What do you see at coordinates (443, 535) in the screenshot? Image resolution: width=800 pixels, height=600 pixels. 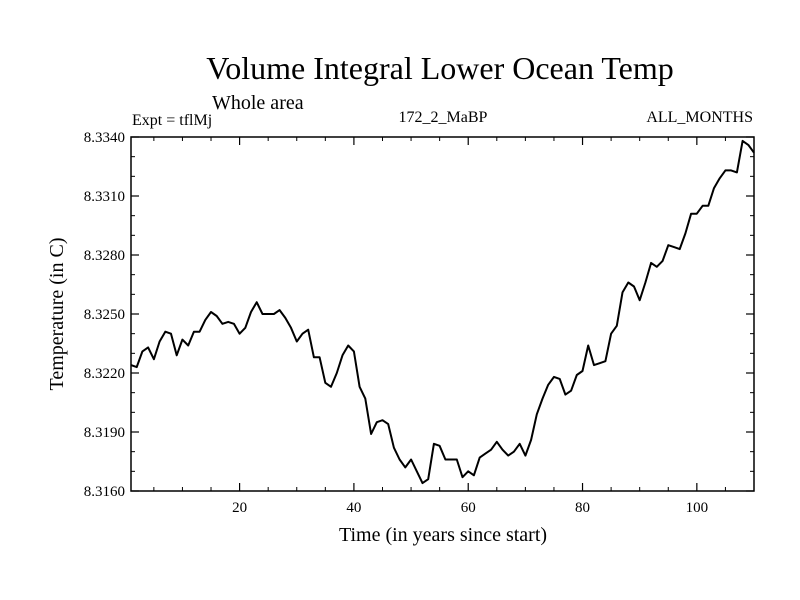 I see `x-axis-label: Time (in years since start)` at bounding box center [443, 535].